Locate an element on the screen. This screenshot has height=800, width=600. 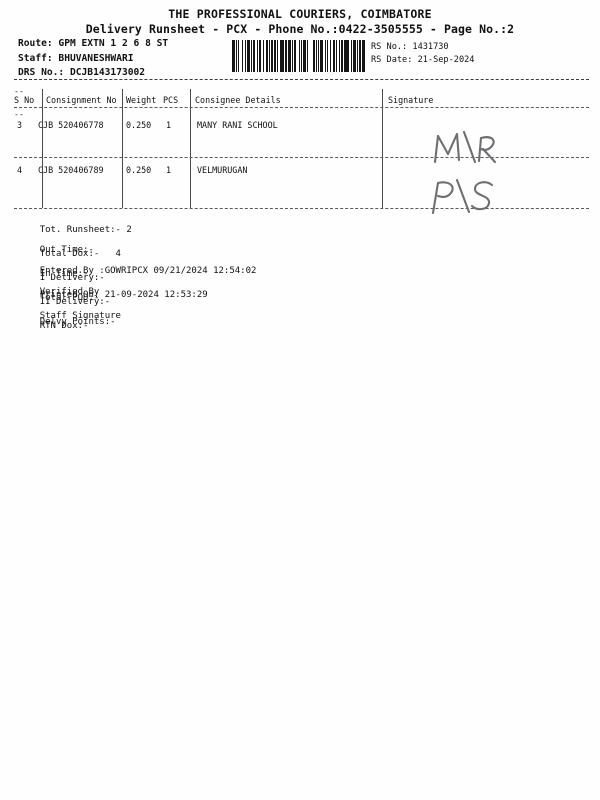
runsheet-barcode is located at coordinates (299, 56).